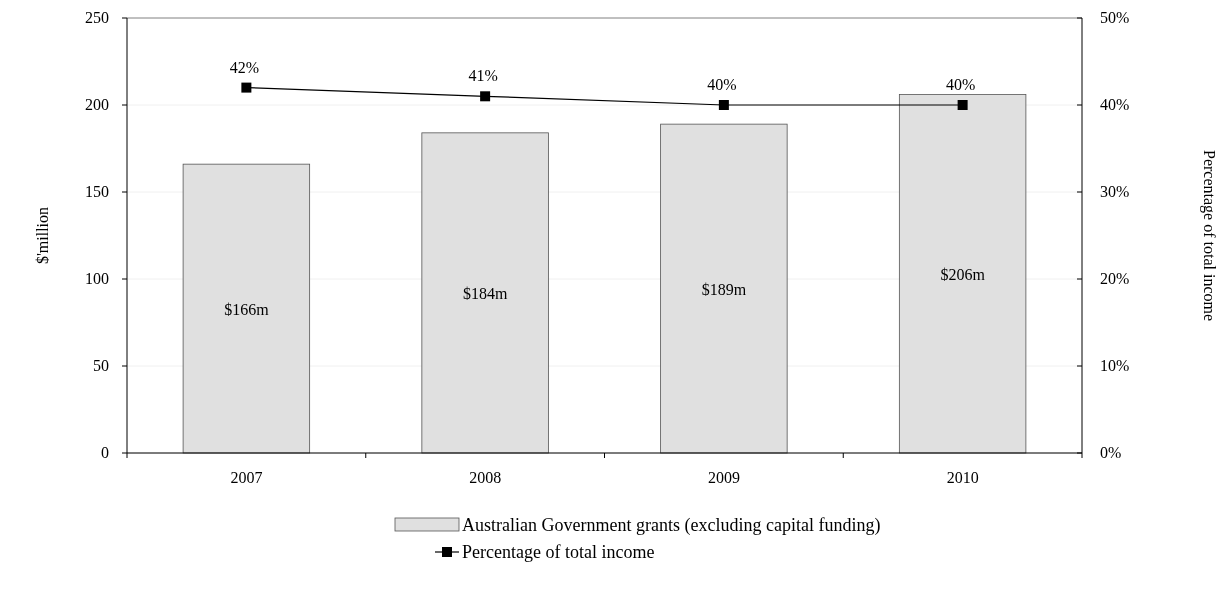  What do you see at coordinates (723, 477) in the screenshot?
I see `x-tick-label: 2009` at bounding box center [723, 477].